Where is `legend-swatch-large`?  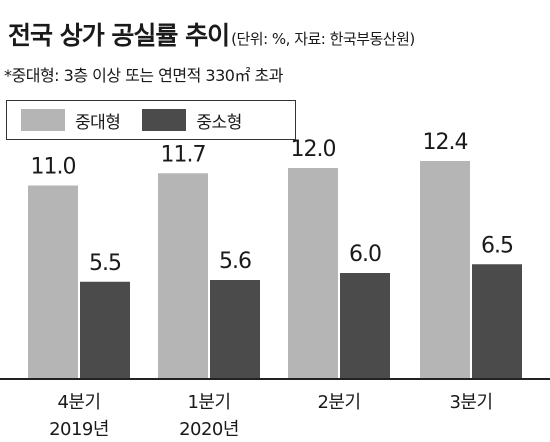 legend-swatch-large is located at coordinates (43, 120).